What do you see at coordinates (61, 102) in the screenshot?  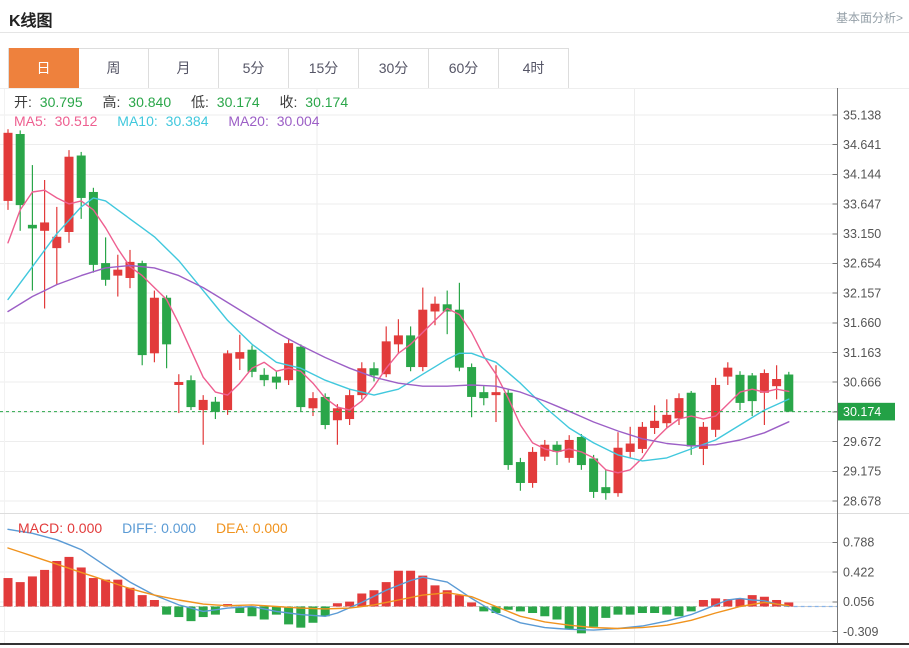 I see `open-value: 30.795` at bounding box center [61, 102].